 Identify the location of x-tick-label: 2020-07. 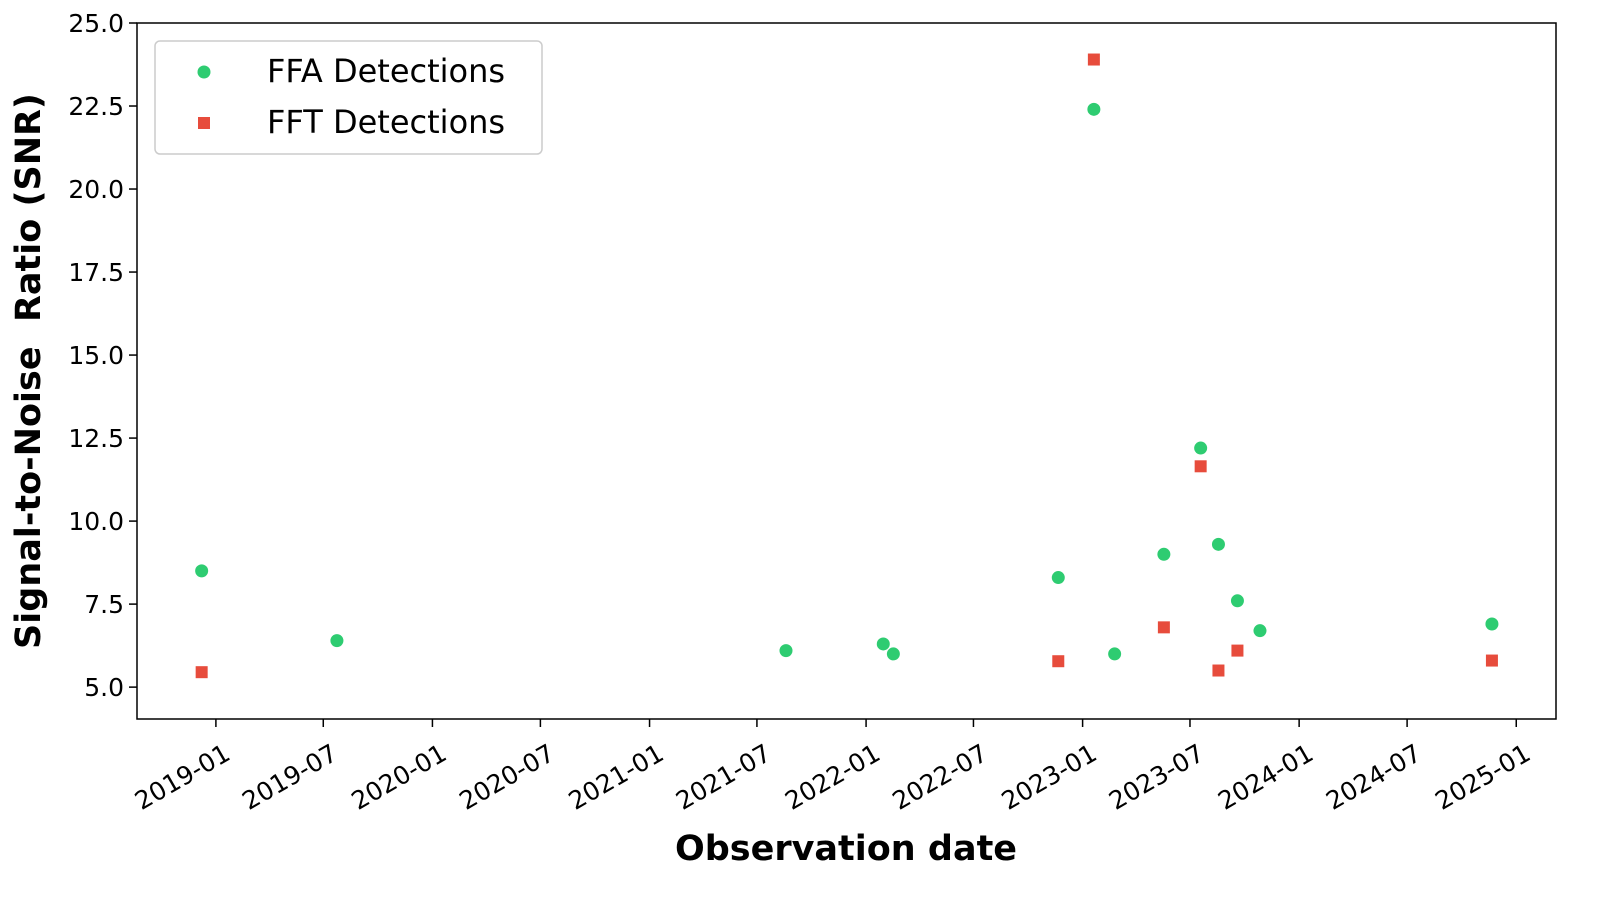
(506, 776).